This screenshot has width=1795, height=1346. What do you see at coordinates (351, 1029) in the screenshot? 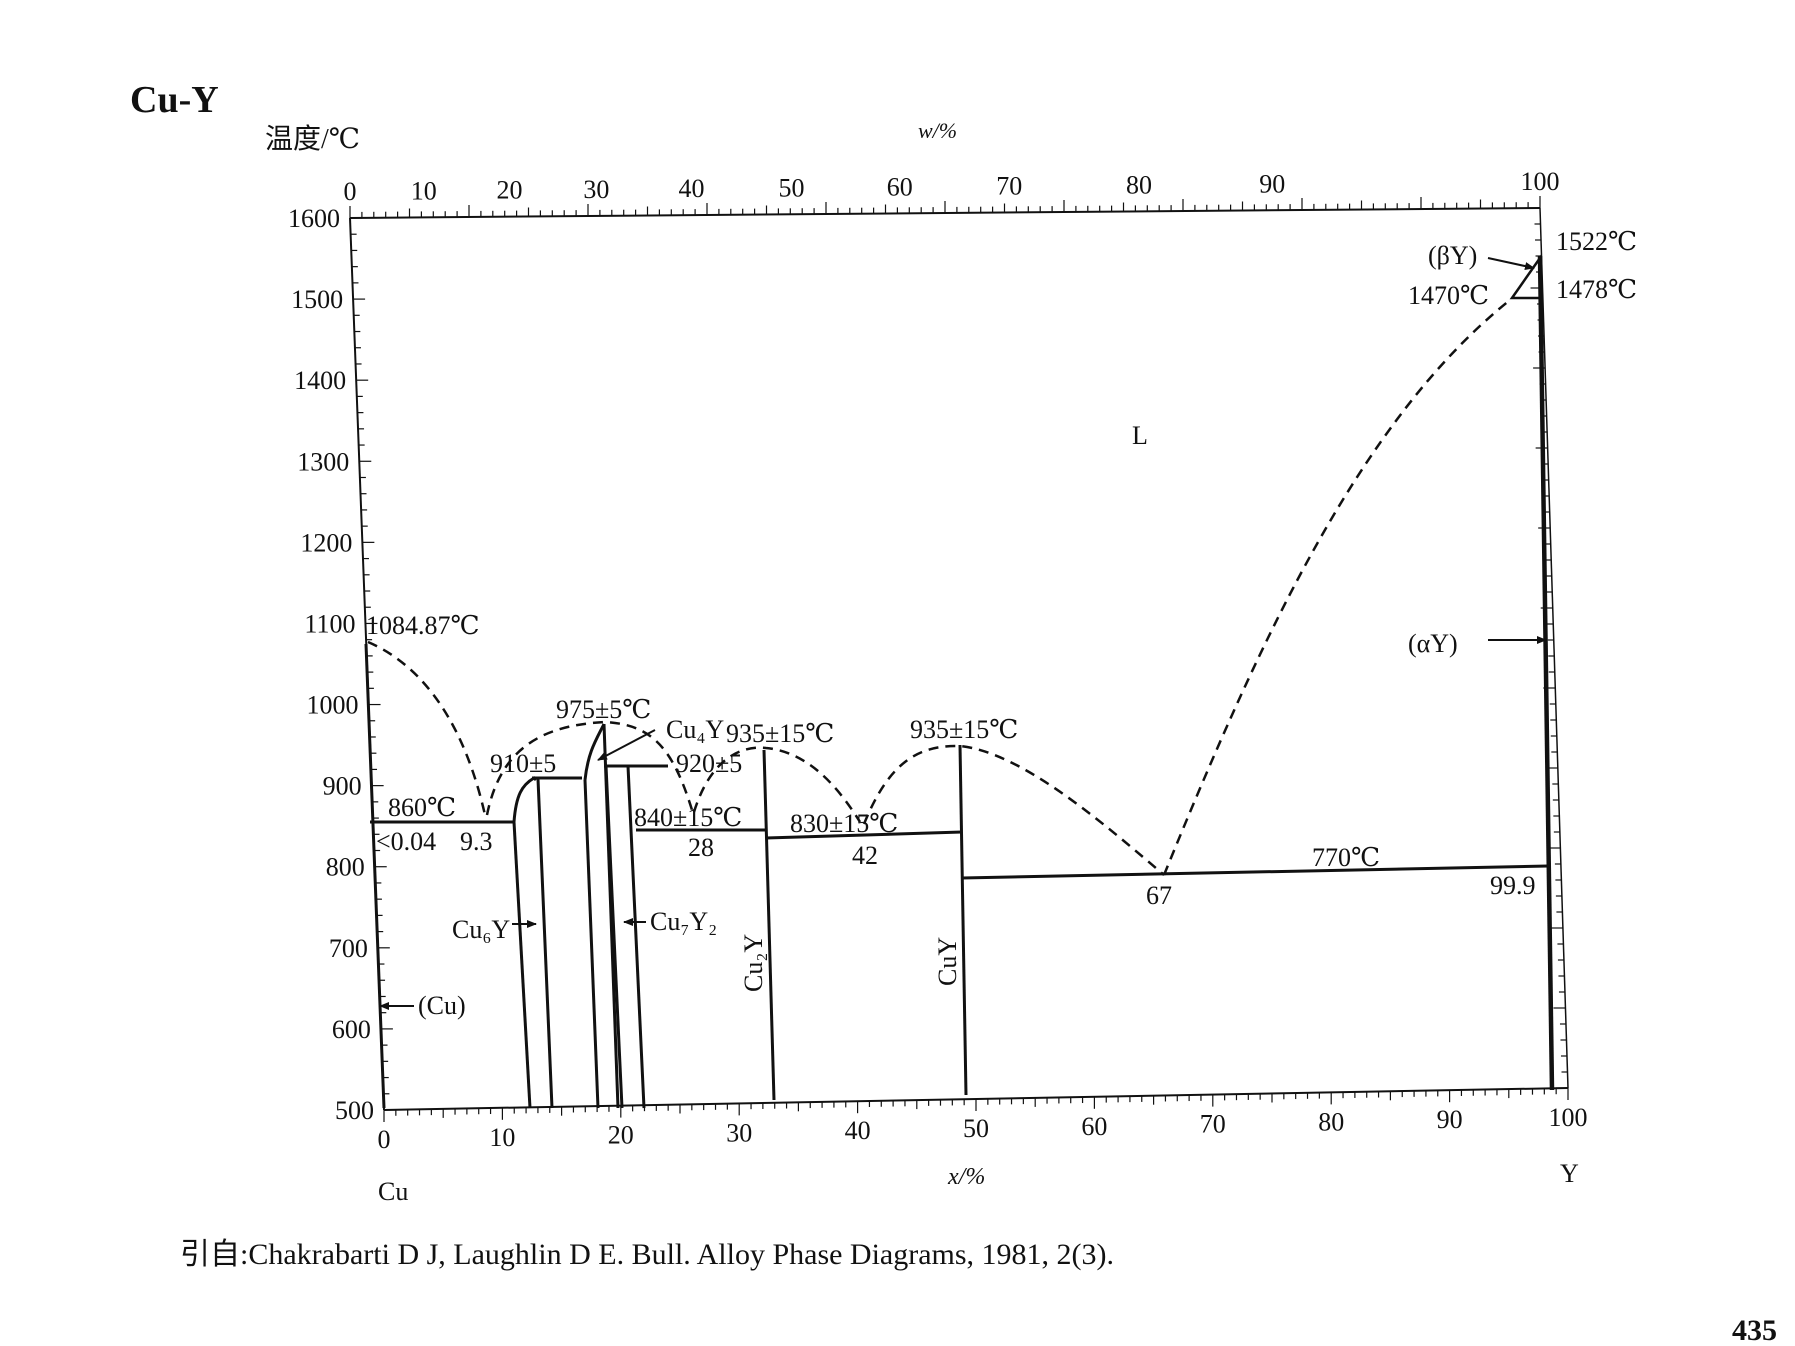
I see `temperature-tick-label: 600` at bounding box center [351, 1029].